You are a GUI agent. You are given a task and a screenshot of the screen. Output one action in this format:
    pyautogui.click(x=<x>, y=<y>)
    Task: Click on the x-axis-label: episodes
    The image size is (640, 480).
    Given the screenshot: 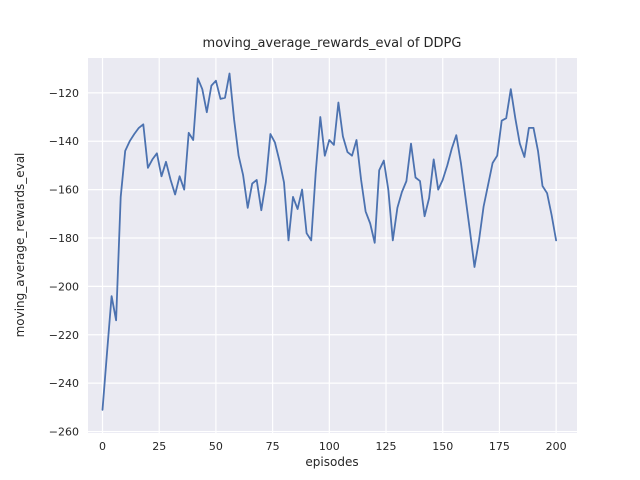 What is the action you would take?
    pyautogui.click(x=331, y=462)
    